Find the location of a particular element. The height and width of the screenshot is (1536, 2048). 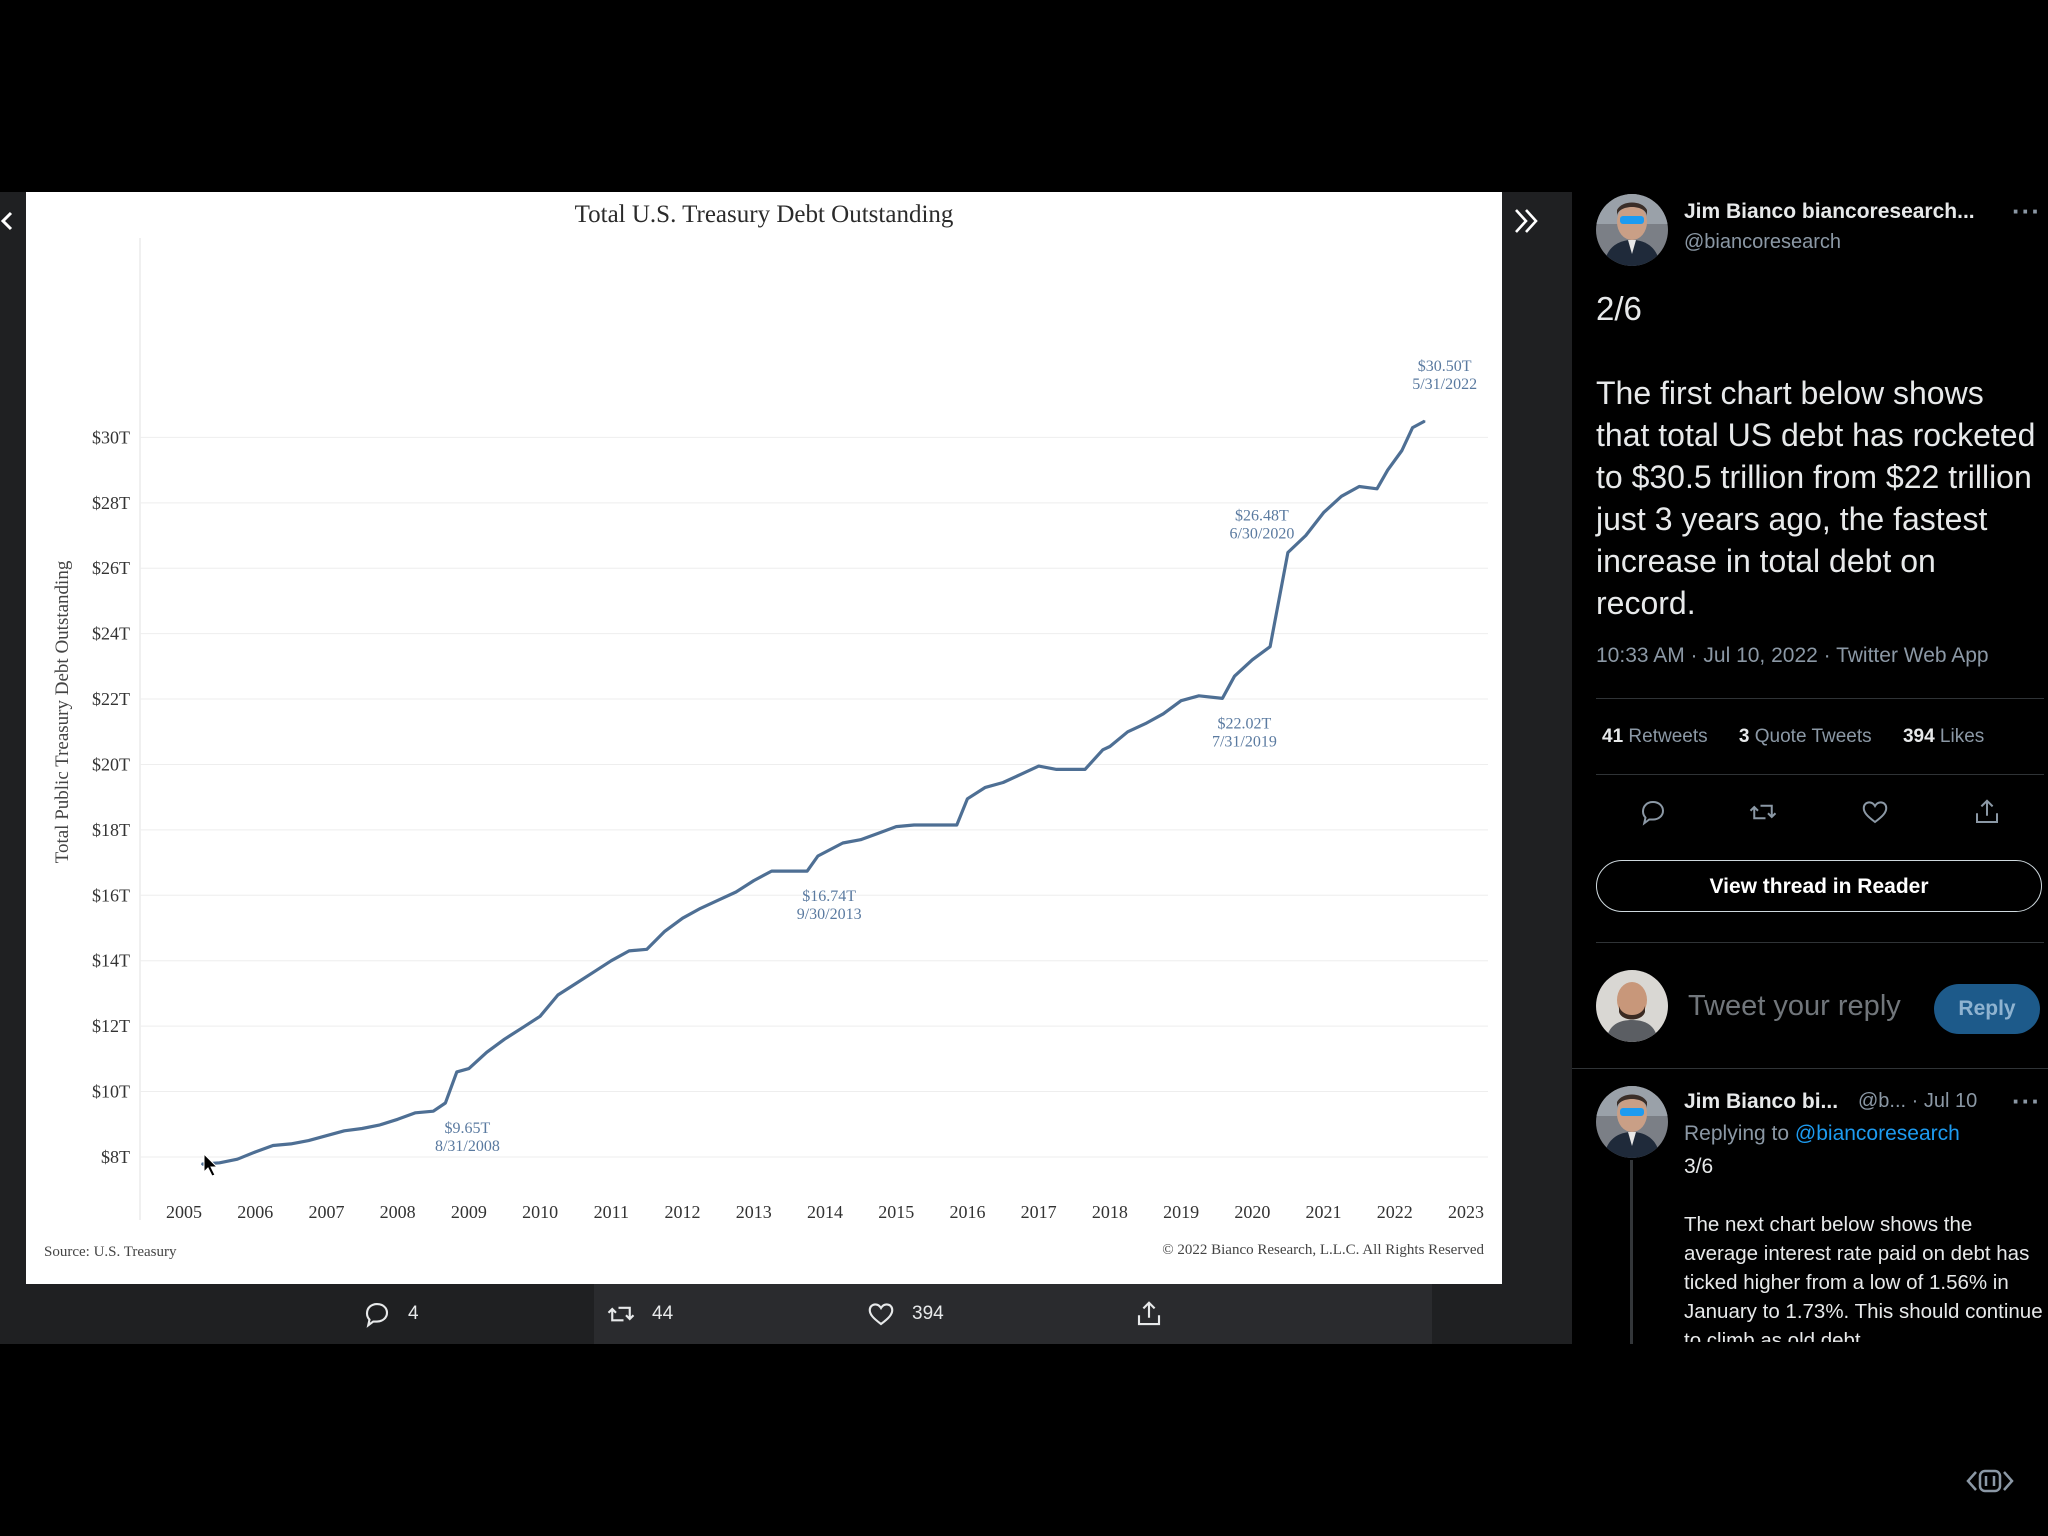

view-thread-reader-button: View thread in Reader is located at coordinates (1819, 886).